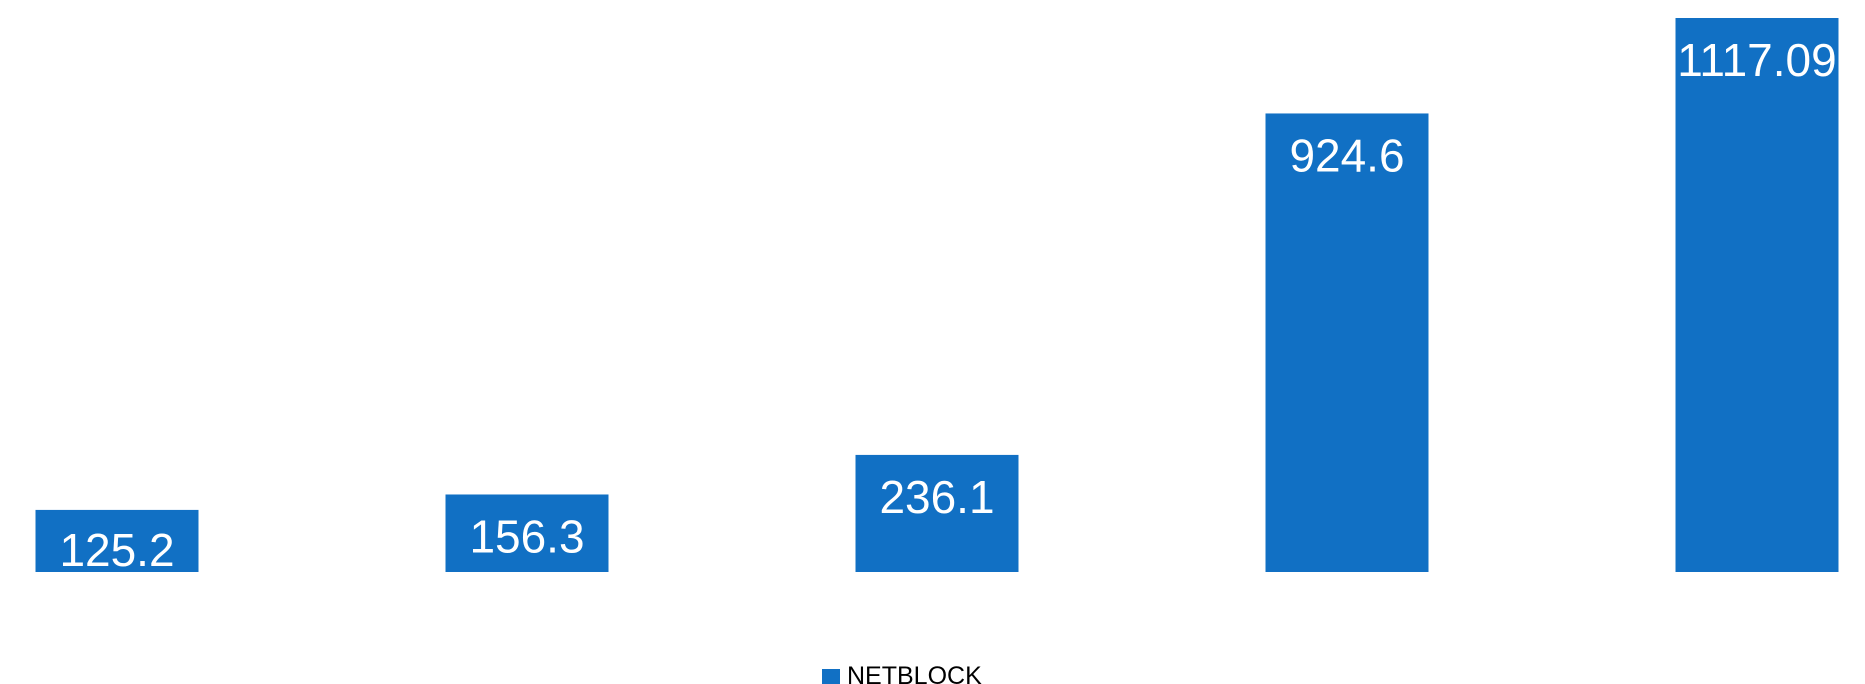 The width and height of the screenshot is (1865, 684). What do you see at coordinates (1346, 155) in the screenshot?
I see `data-label-4: 924.6` at bounding box center [1346, 155].